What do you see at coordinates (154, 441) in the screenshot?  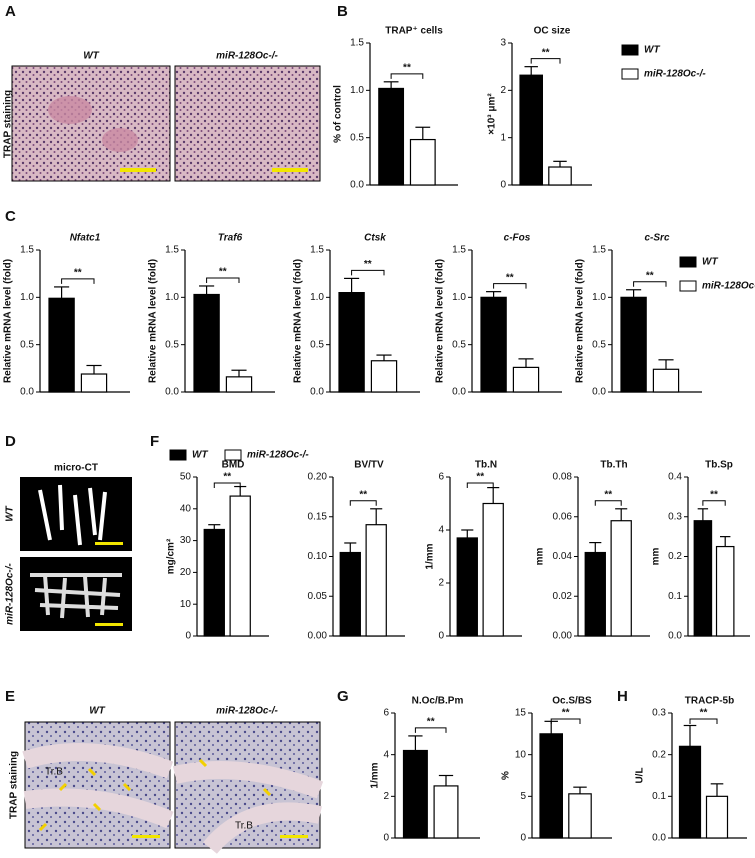 I see `panel-letter: F` at bounding box center [154, 441].